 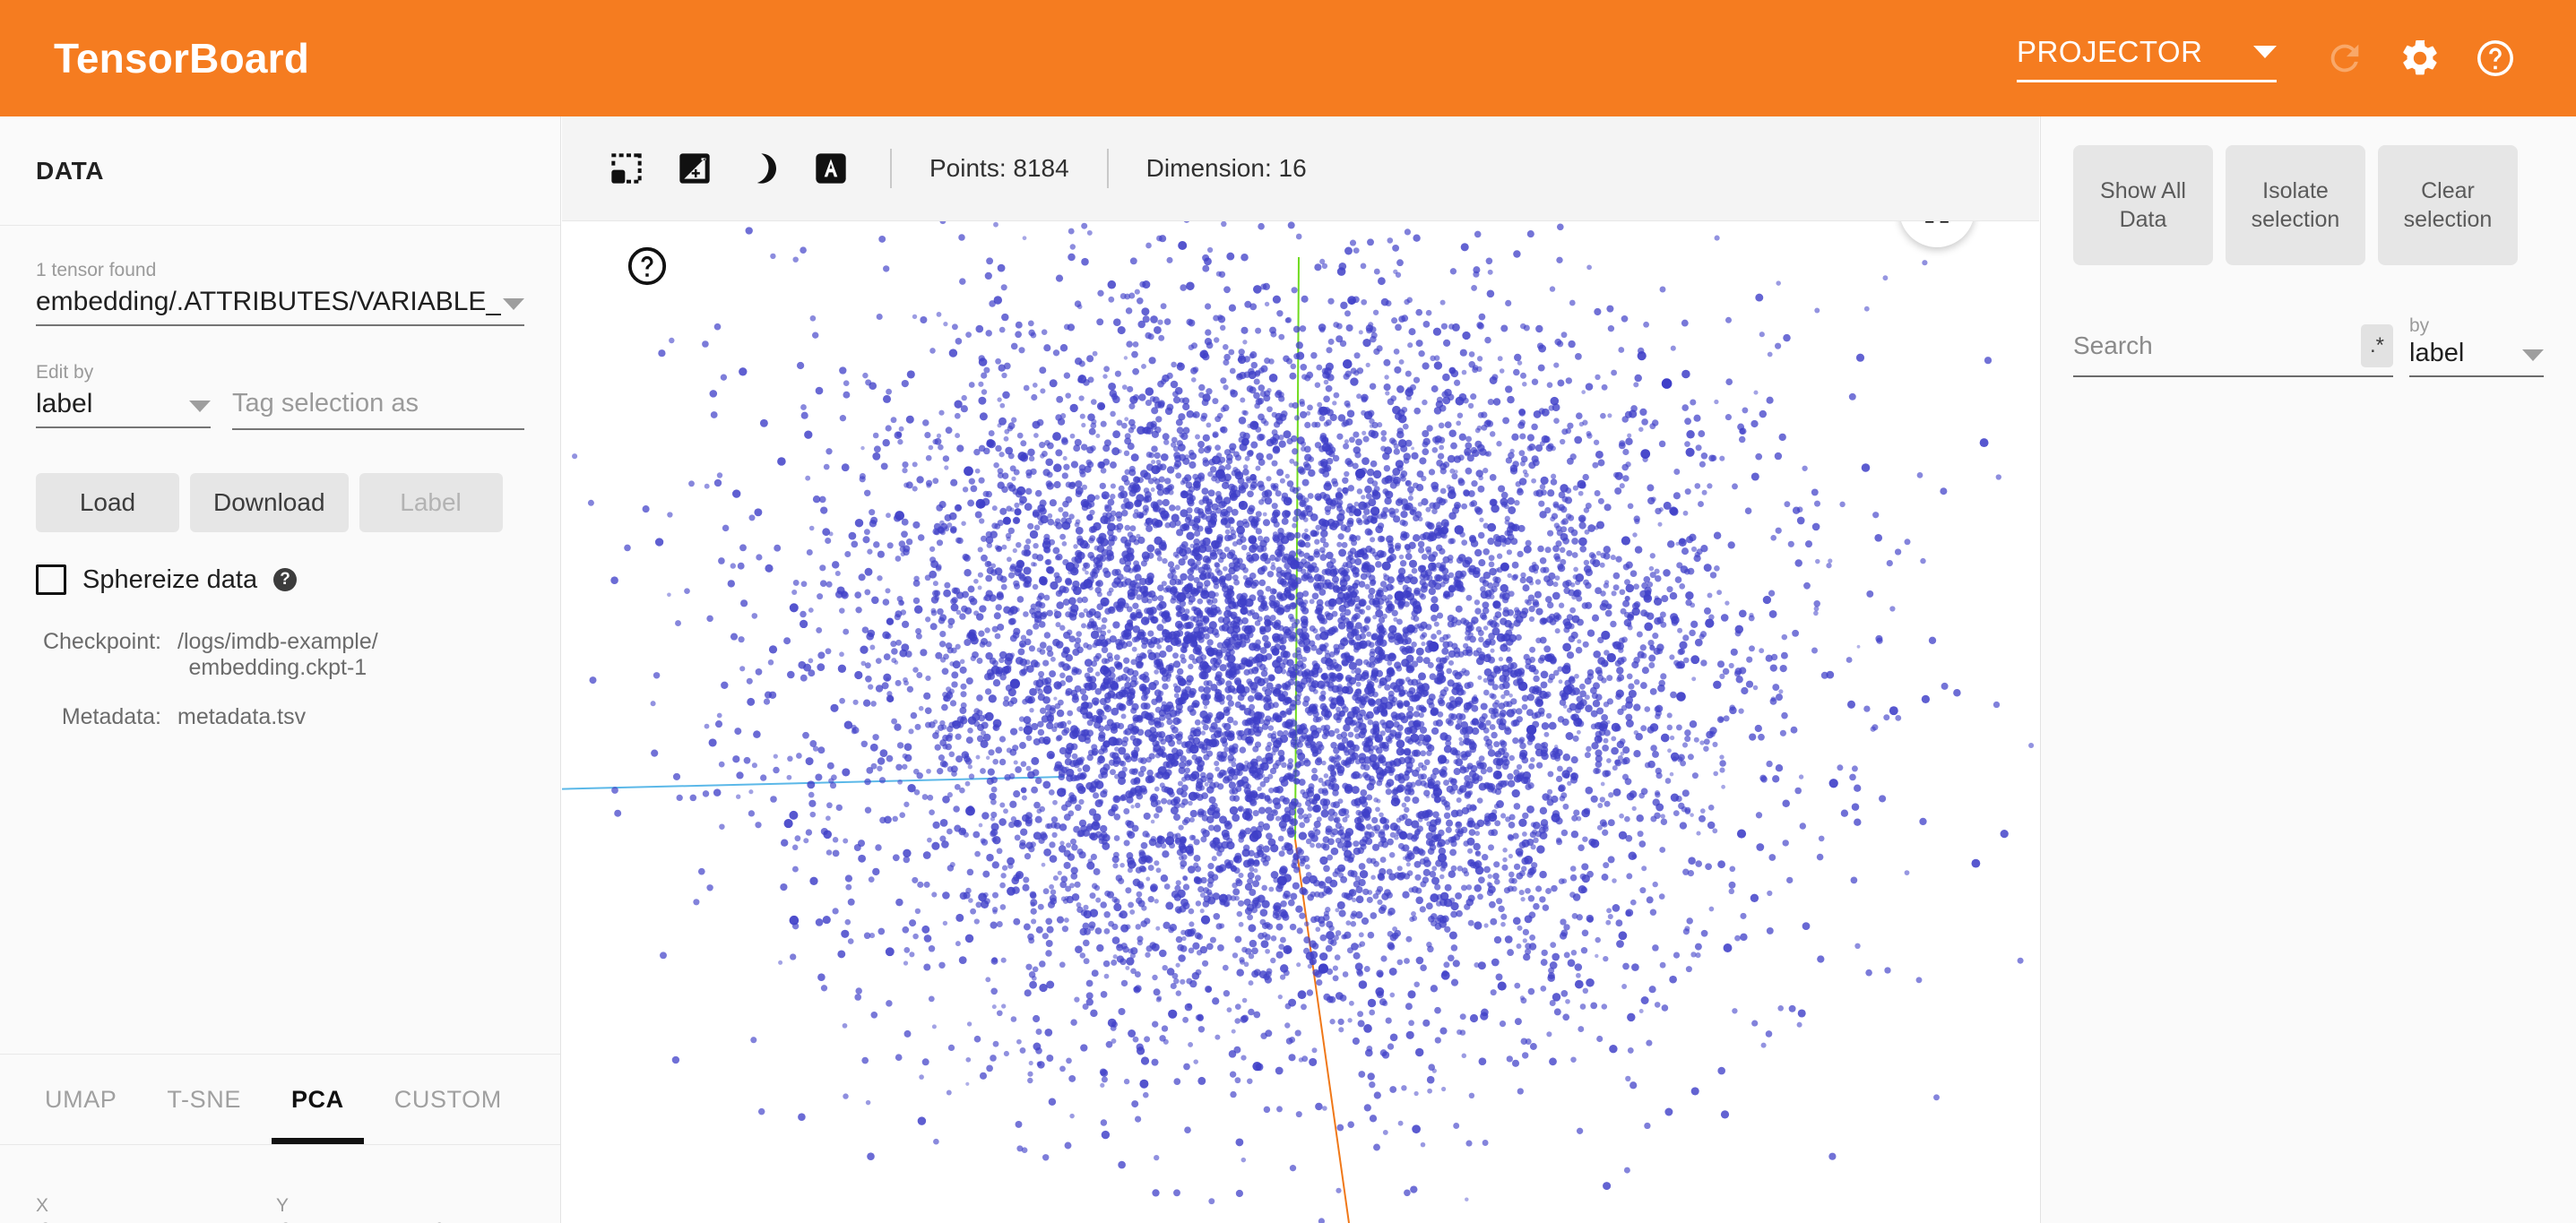 I want to click on editby-caption: Edit by, so click(x=65, y=373).